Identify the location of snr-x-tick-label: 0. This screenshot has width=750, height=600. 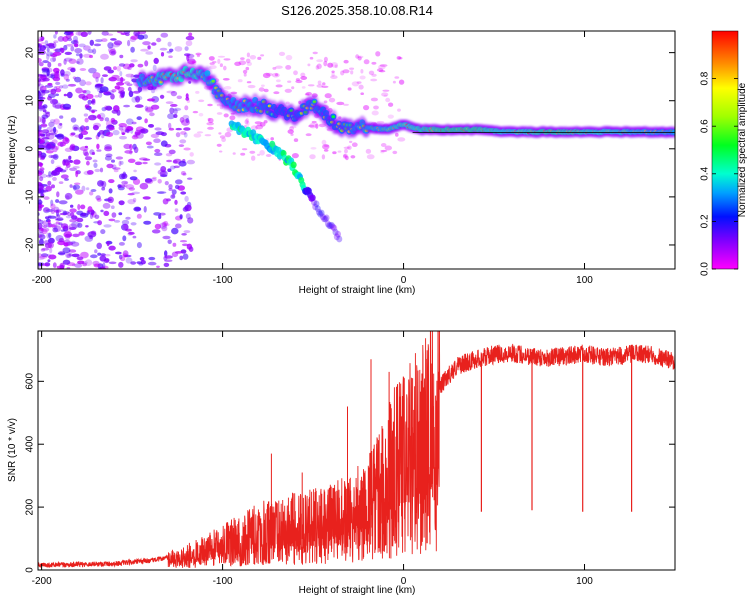
(404, 581).